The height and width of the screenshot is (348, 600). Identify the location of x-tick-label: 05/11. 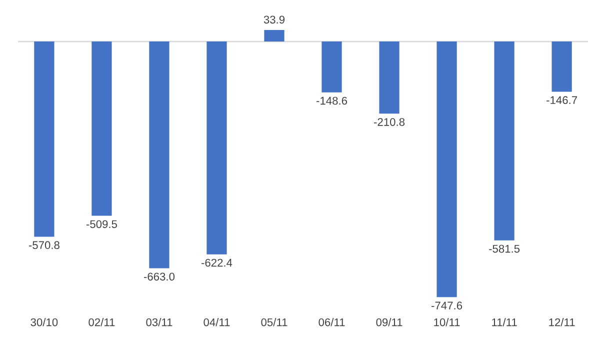
(274, 322).